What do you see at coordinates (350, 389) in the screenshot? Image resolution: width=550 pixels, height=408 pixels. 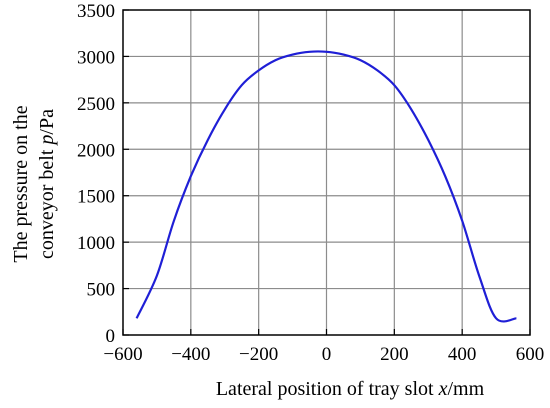 I see `x-axis-title: Lateral position of tray slot x/mm` at bounding box center [350, 389].